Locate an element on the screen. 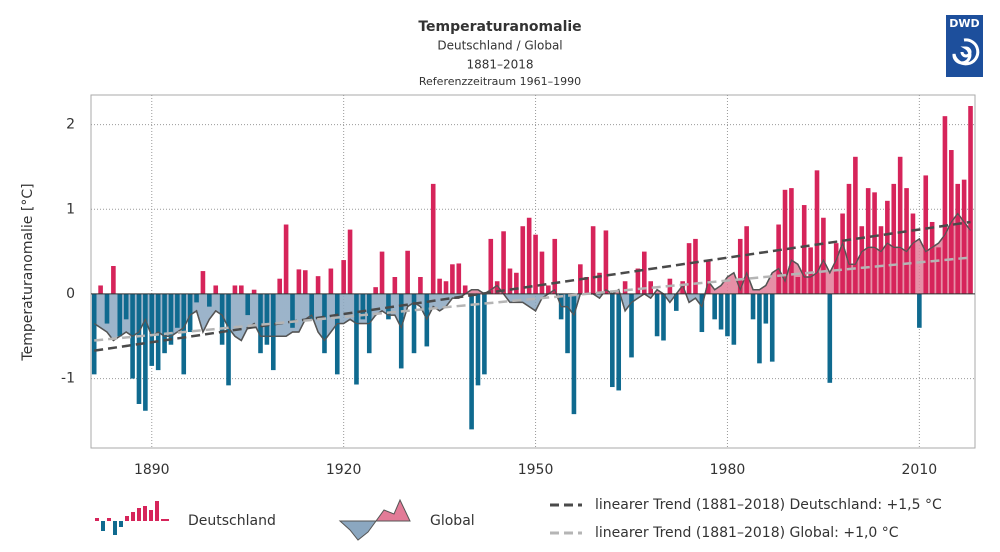 This screenshot has width=1000, height=552. logo-swirl is located at coordinates (966, 52).